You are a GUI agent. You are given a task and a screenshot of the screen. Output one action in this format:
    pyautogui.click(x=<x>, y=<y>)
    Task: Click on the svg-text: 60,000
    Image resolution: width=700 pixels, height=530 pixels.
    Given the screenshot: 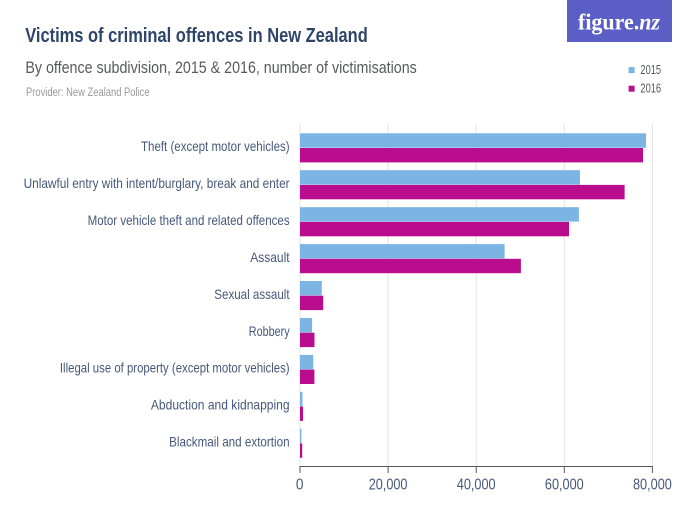 What is the action you would take?
    pyautogui.click(x=564, y=484)
    